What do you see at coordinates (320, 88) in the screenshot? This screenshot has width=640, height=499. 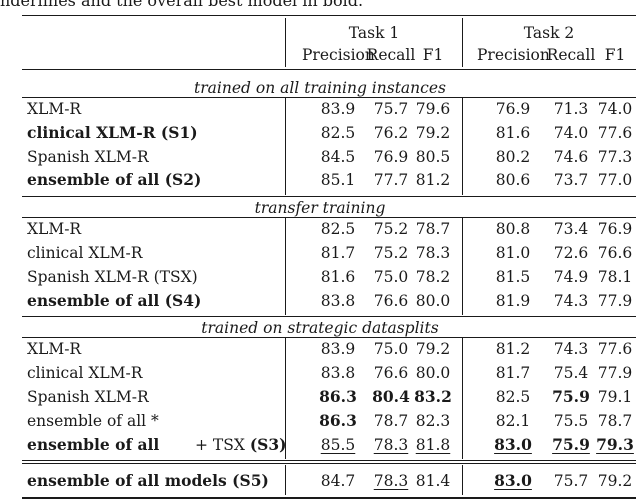 I see `section-title: trained on all training instances` at bounding box center [320, 88].